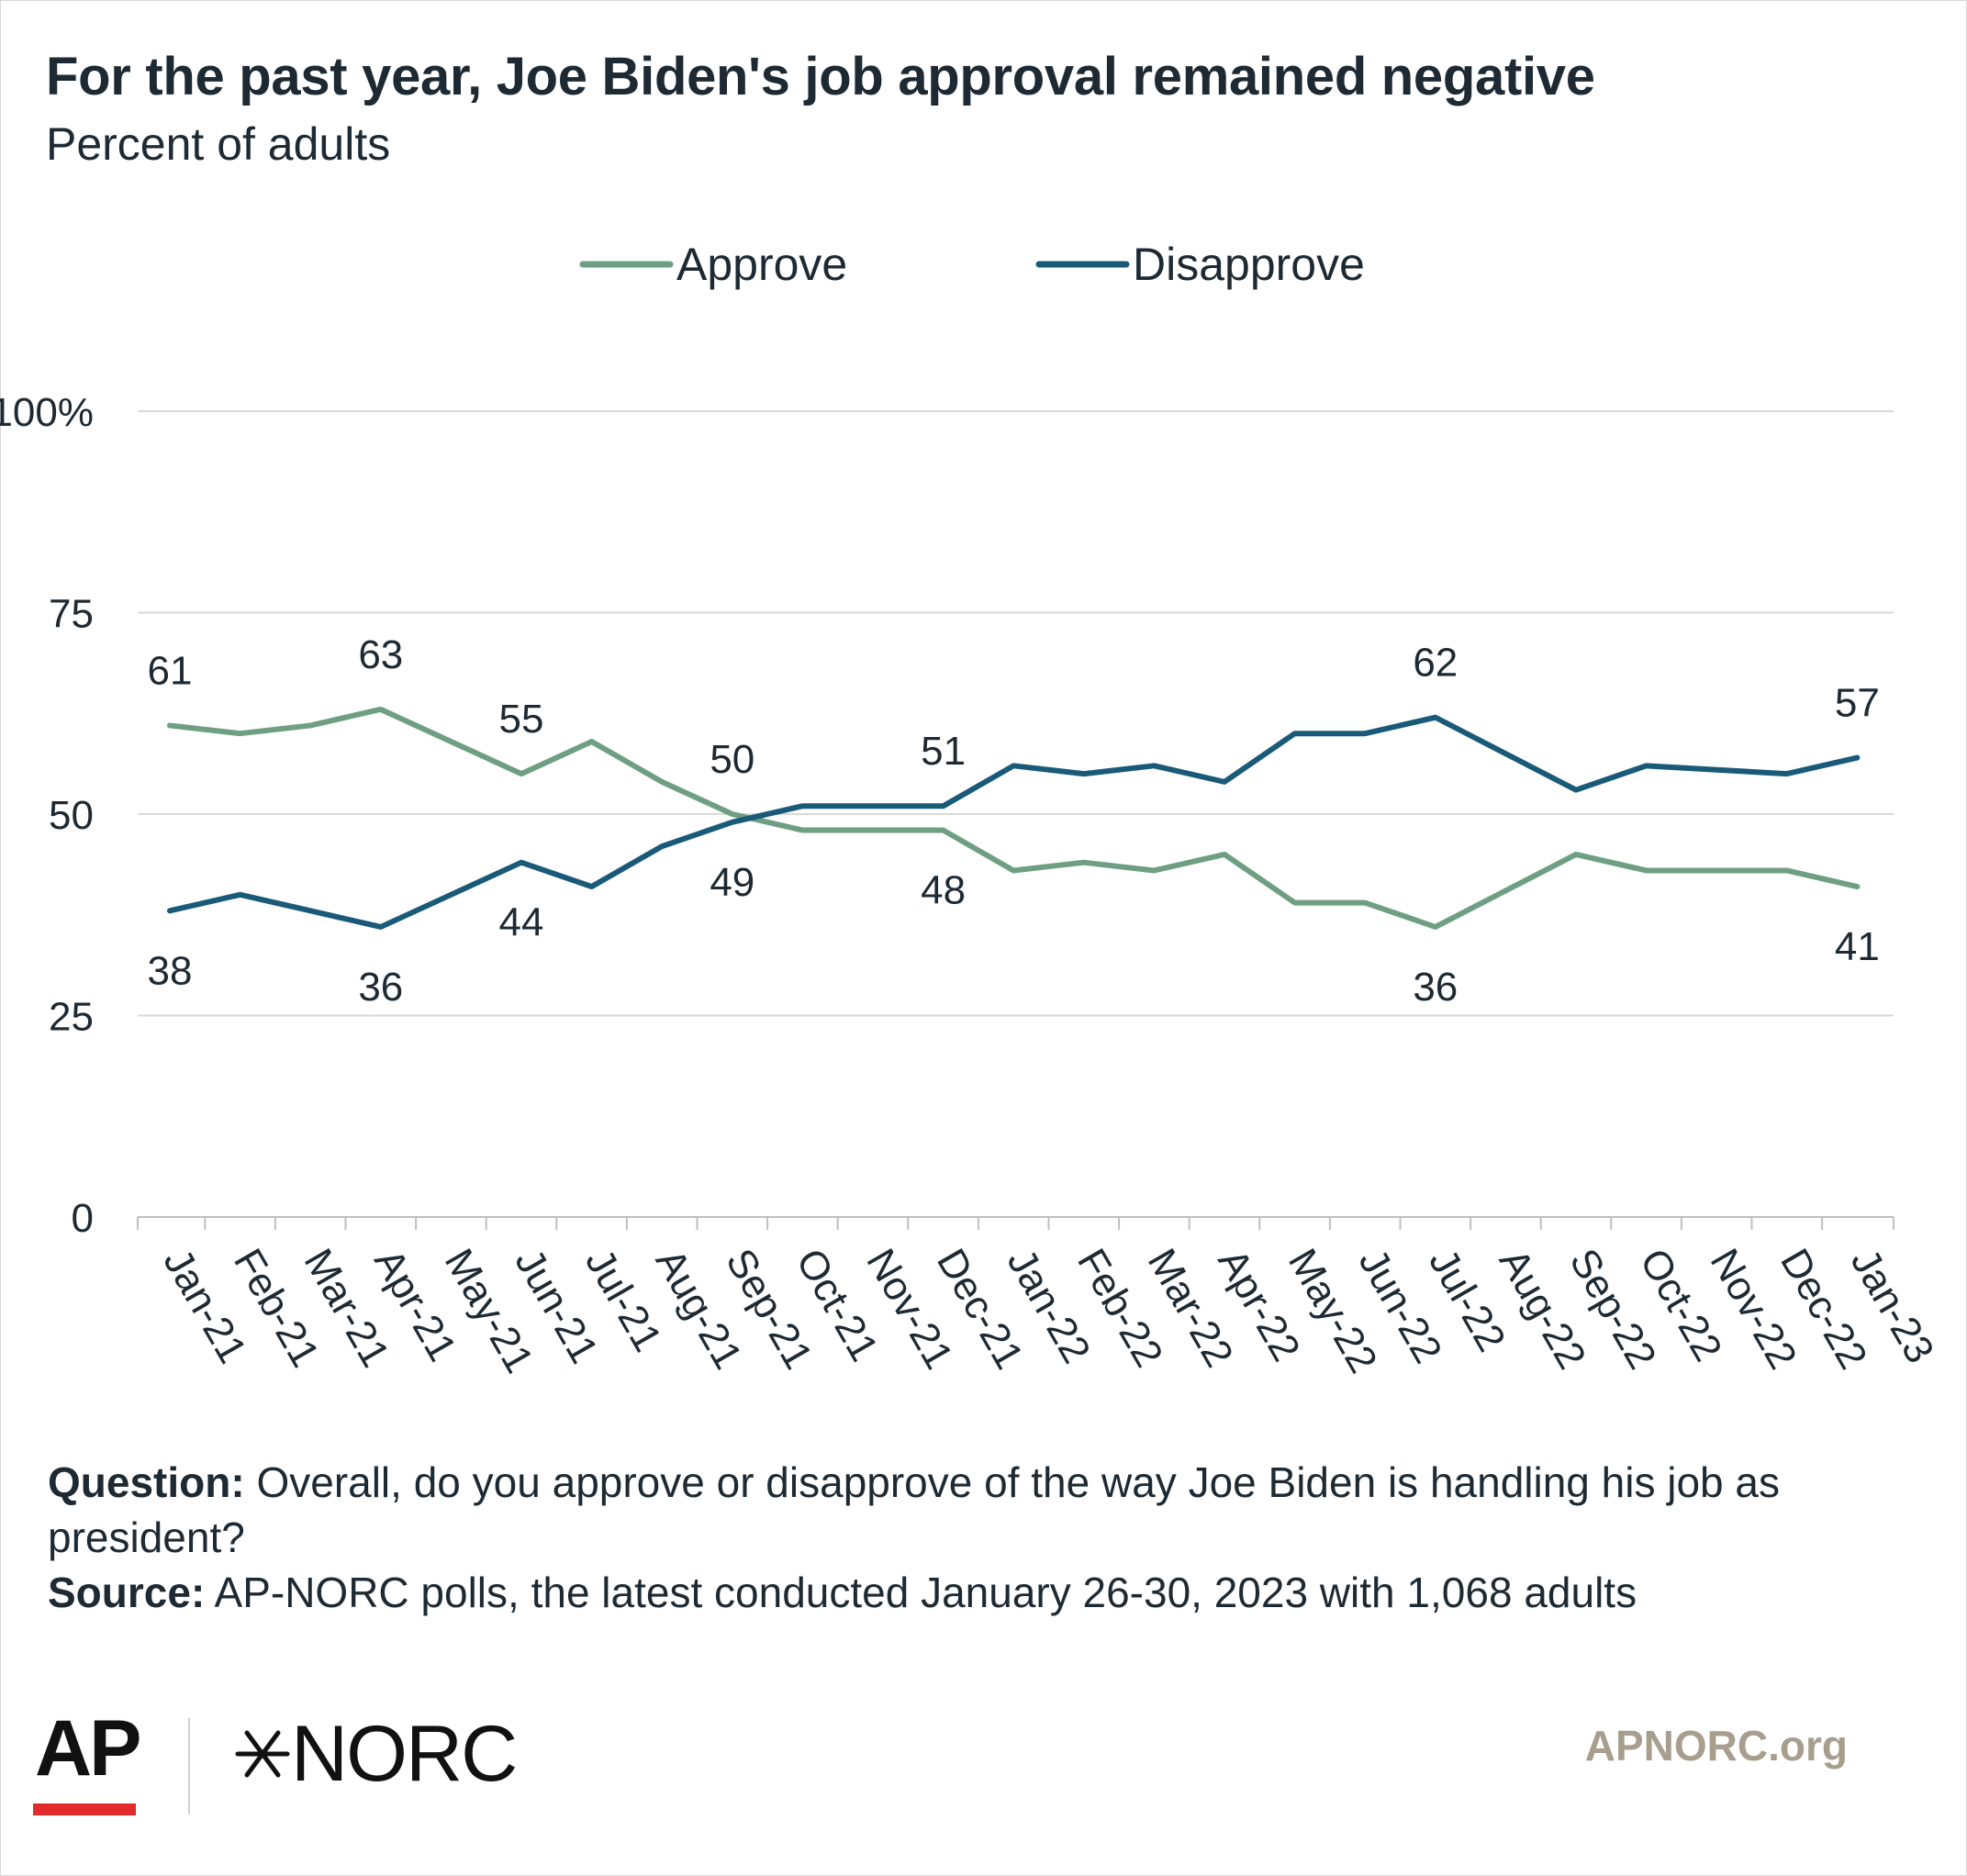 The width and height of the screenshot is (1967, 1876). I want to click on logo-divider, so click(189, 1766).